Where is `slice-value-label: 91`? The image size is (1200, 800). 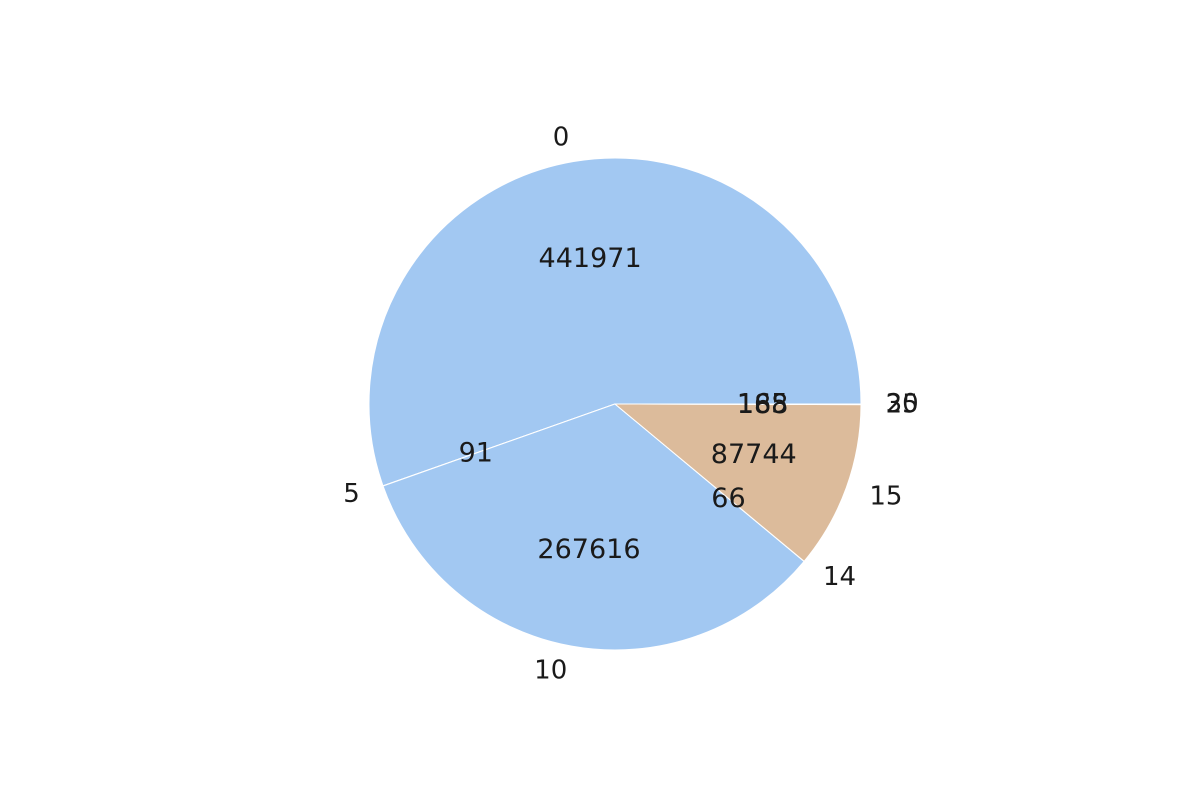
slice-value-label: 91 is located at coordinates (476, 453).